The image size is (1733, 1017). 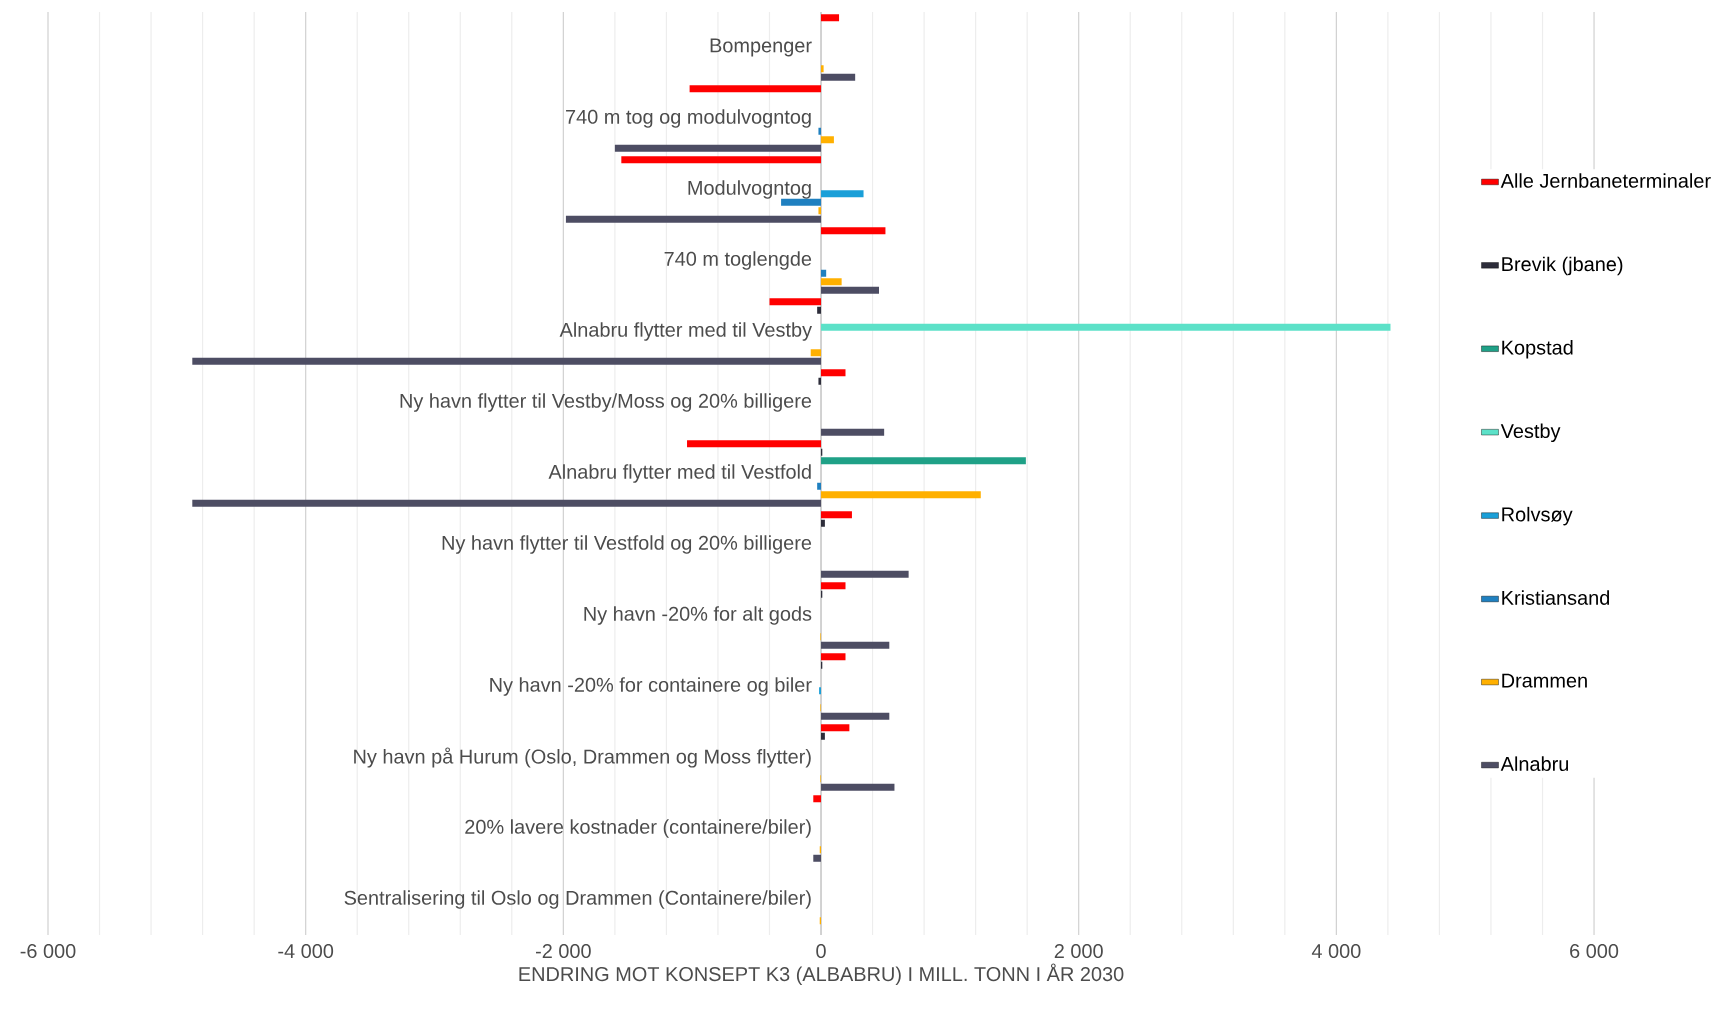 I want to click on y-tick-label: Modulvogntog, so click(x=749, y=189).